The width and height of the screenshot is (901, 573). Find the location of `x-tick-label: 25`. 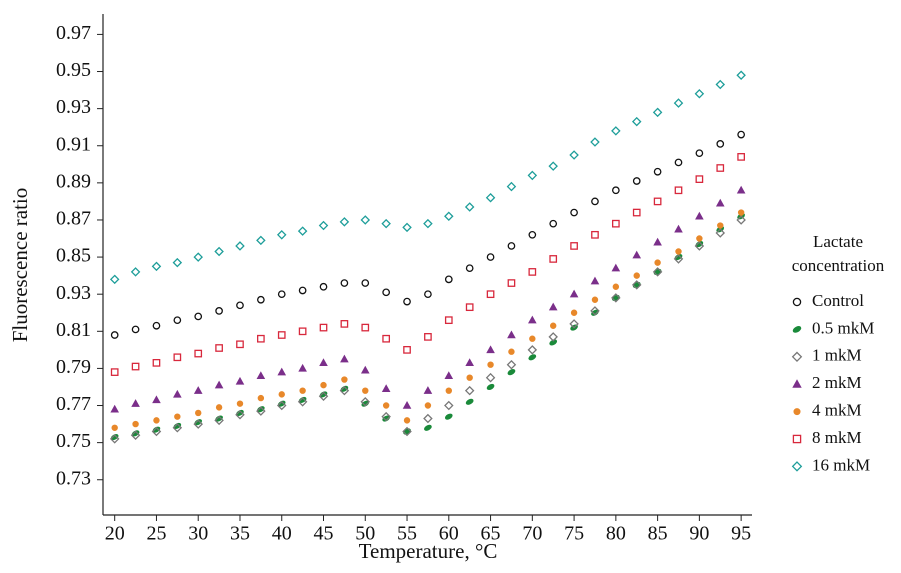

x-tick-label: 25 is located at coordinates (156, 534).